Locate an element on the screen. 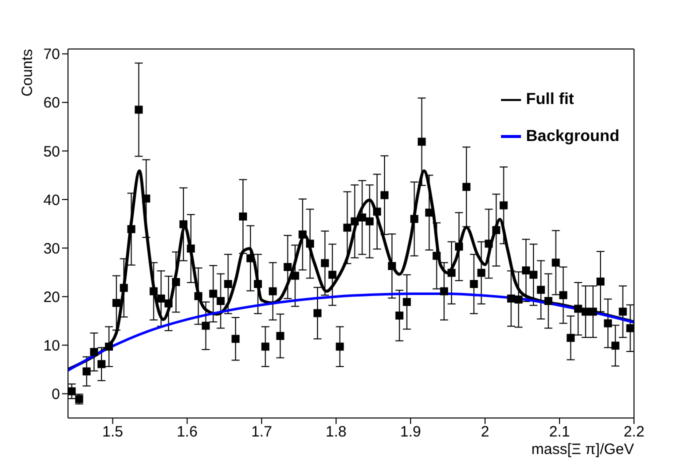 This screenshot has width=698, height=476. y-tick-label: 0 is located at coordinates (56, 395).